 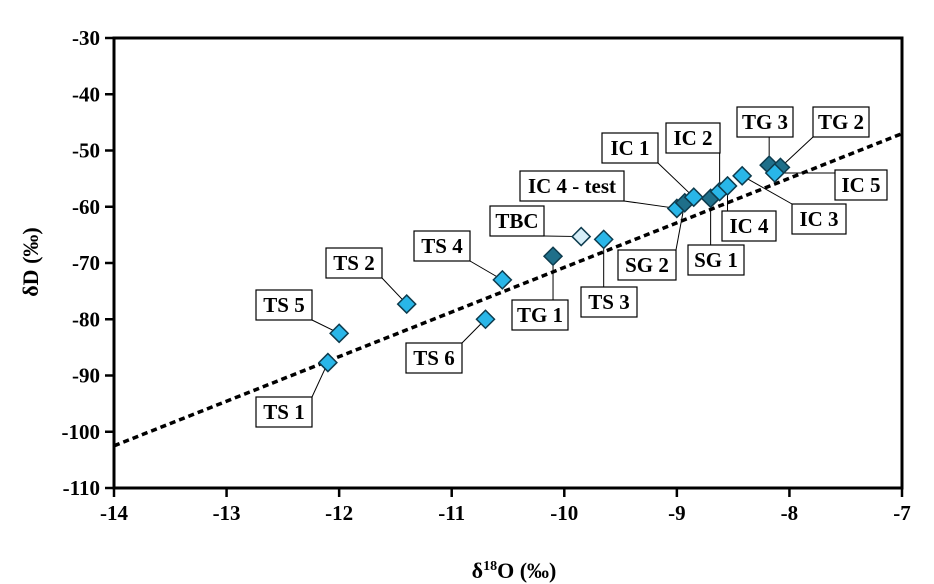 What do you see at coordinates (902, 513) in the screenshot?
I see `x-tick-label: -7` at bounding box center [902, 513].